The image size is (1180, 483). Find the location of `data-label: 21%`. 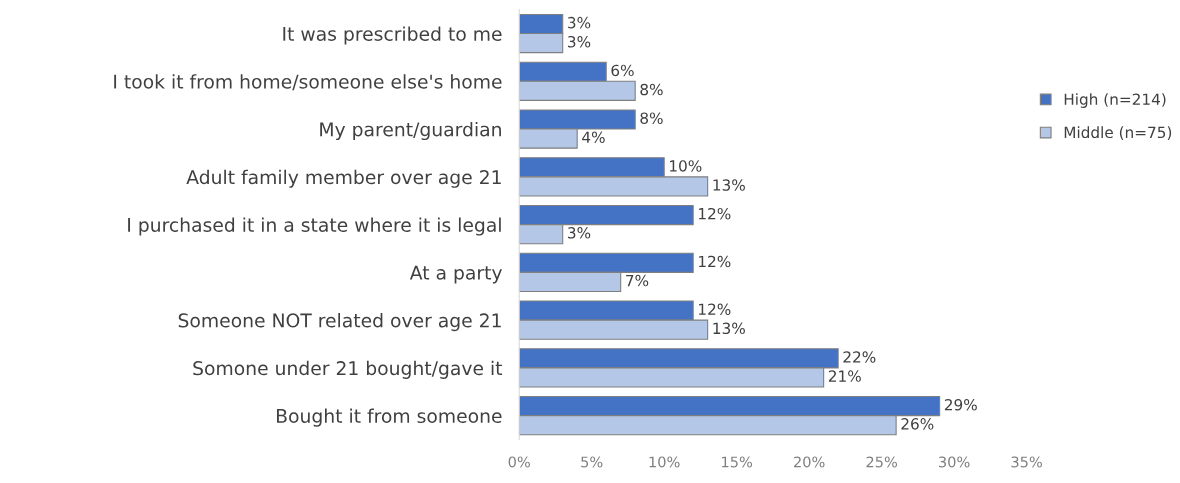

data-label: 21% is located at coordinates (844, 376).